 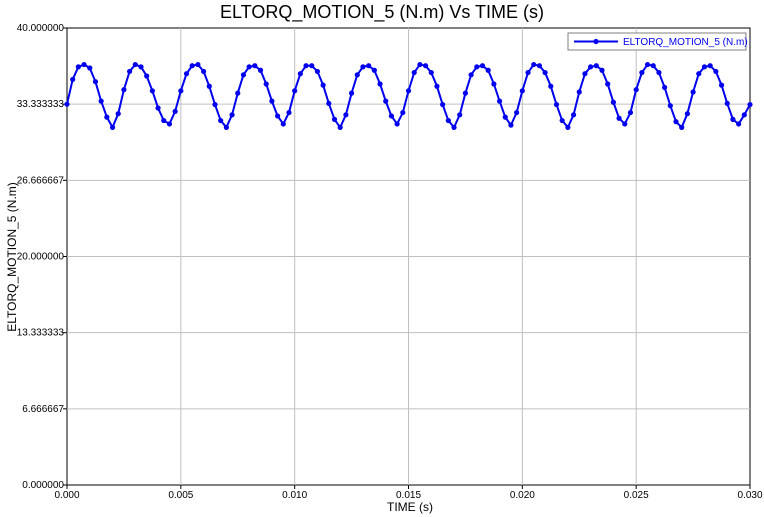 What do you see at coordinates (749, 495) in the screenshot?
I see `x-tick-label: 0.030` at bounding box center [749, 495].